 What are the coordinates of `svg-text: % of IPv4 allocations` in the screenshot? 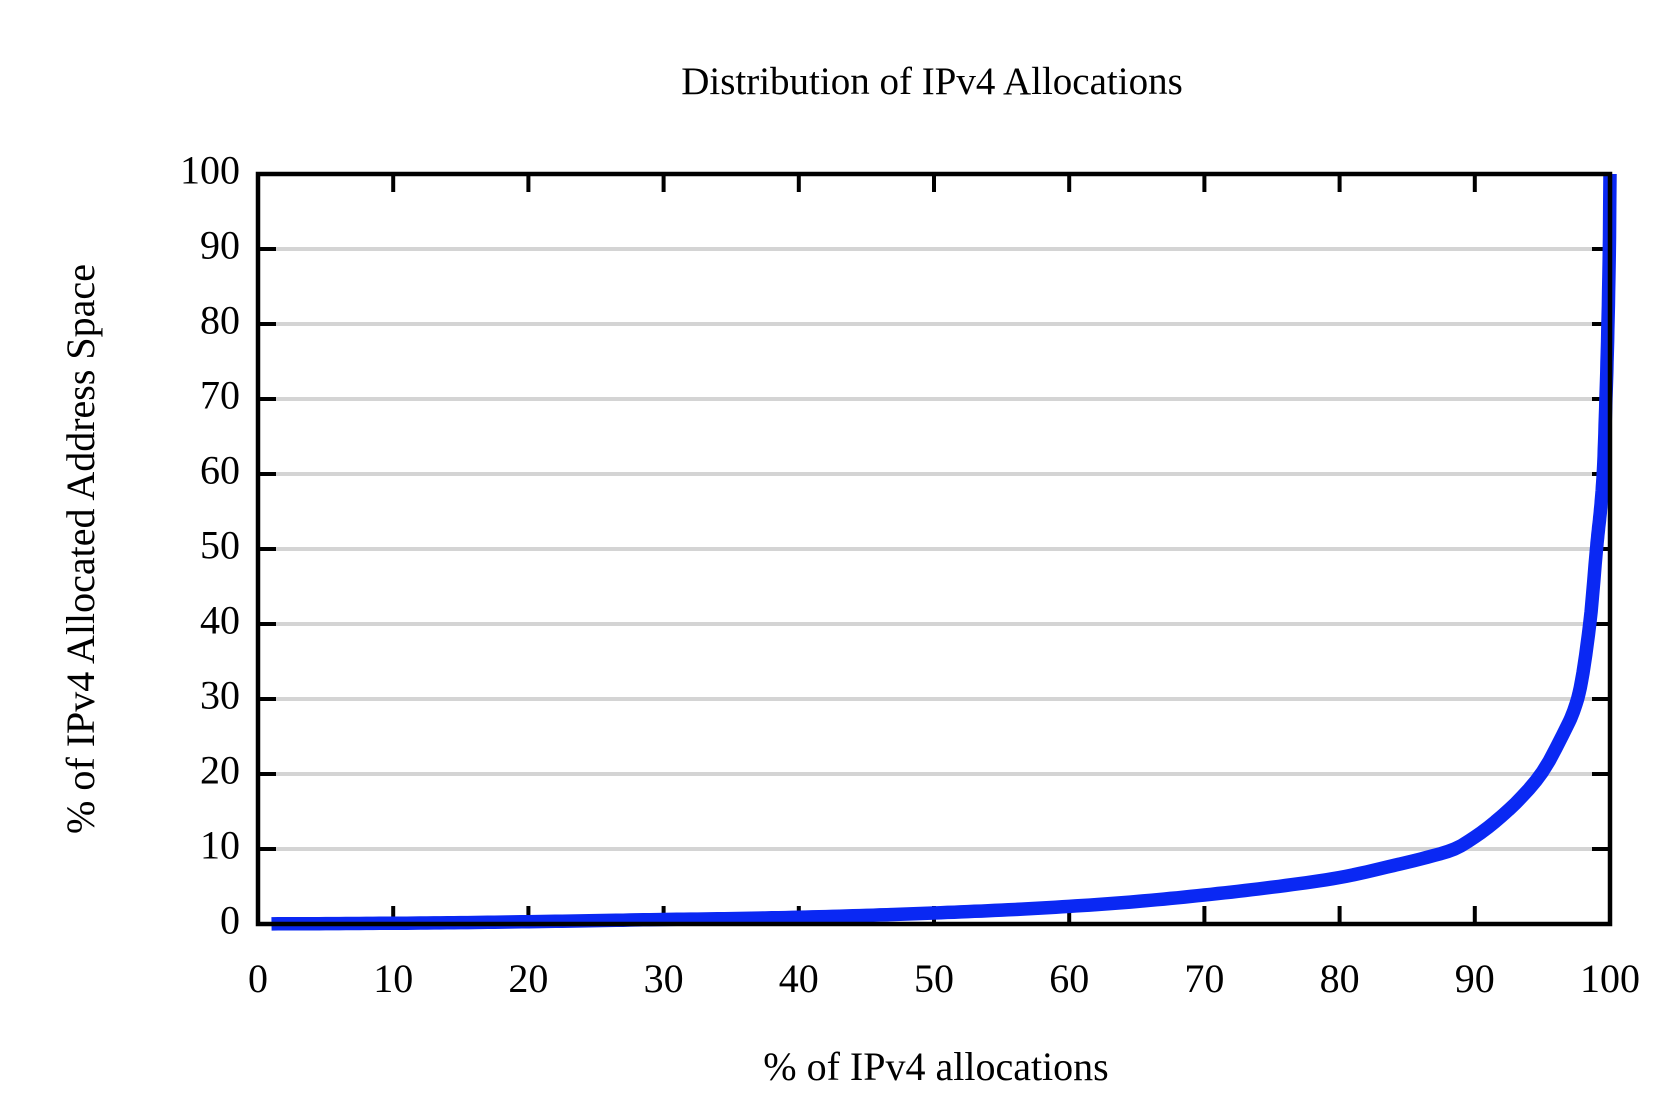 It's located at (936, 1066).